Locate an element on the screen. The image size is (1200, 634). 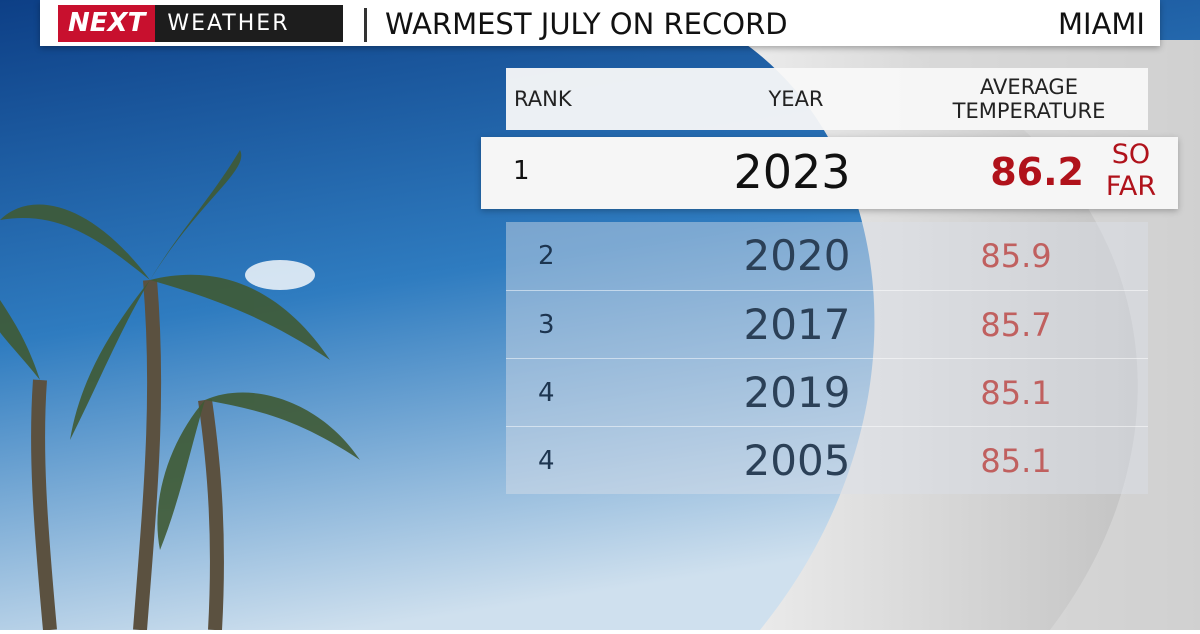
temperature: 85.7 is located at coordinates (1016, 325).